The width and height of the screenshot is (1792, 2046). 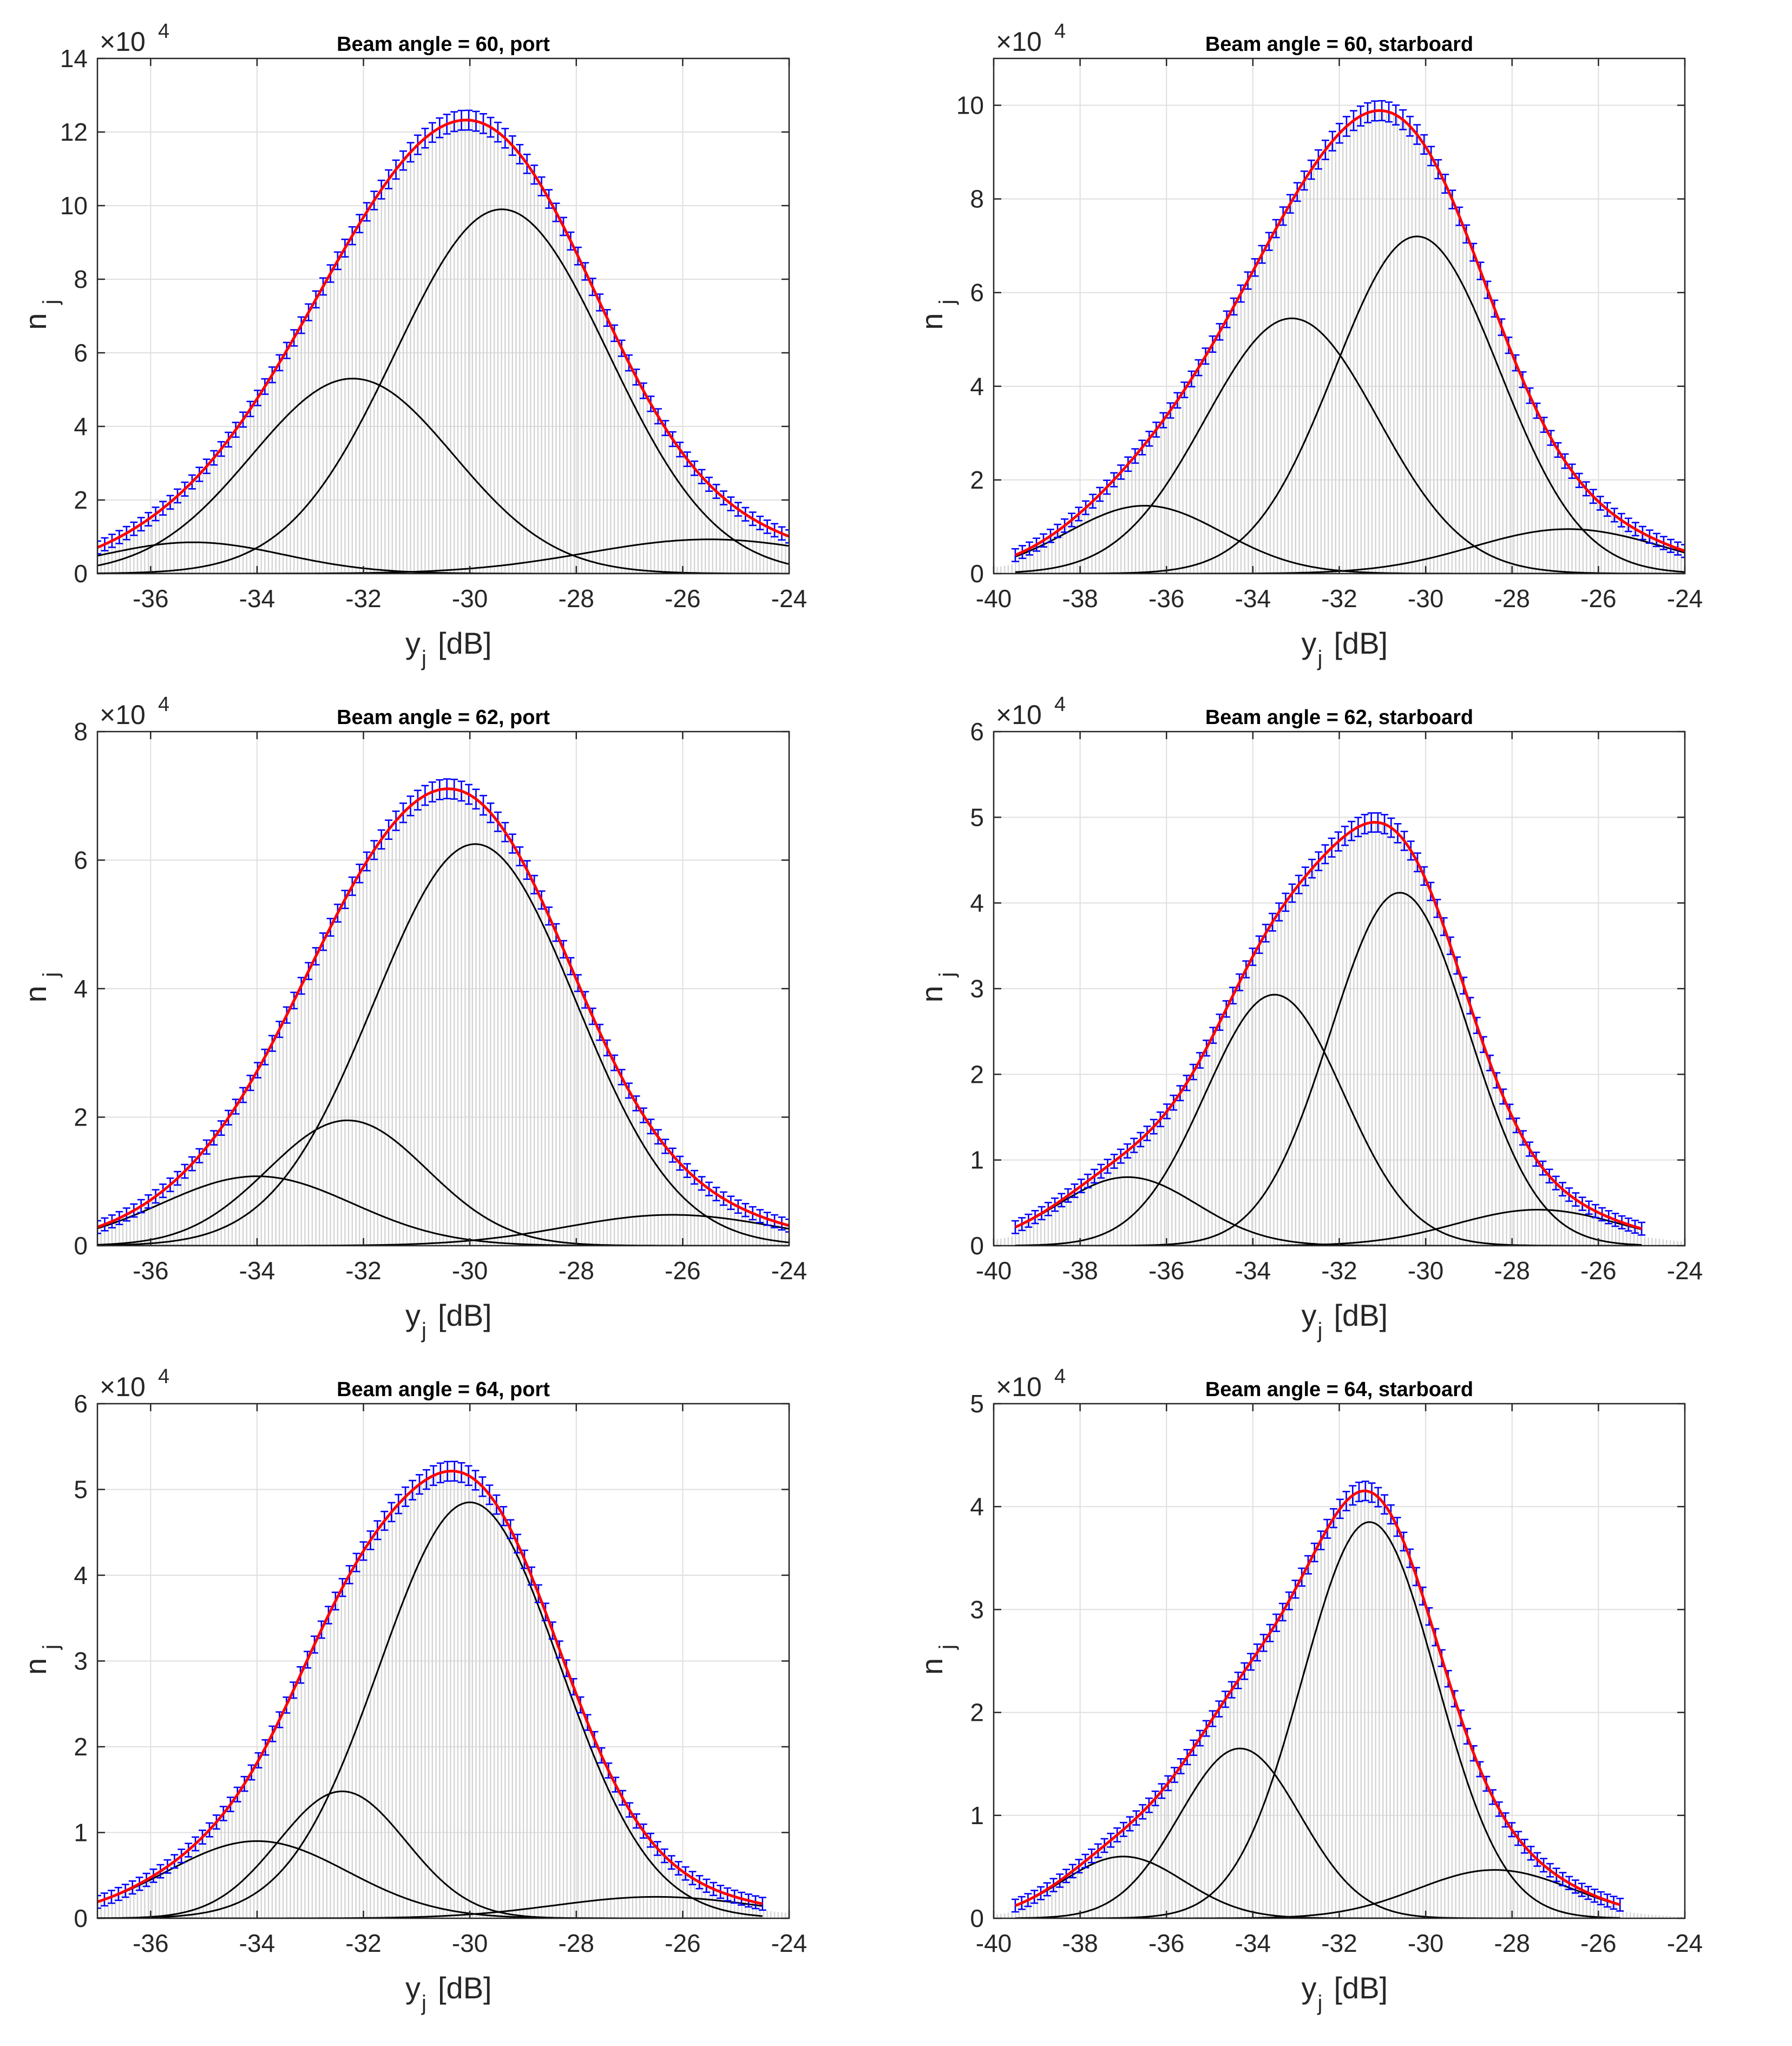 I want to click on y-tick-label: 3, so click(x=977, y=989).